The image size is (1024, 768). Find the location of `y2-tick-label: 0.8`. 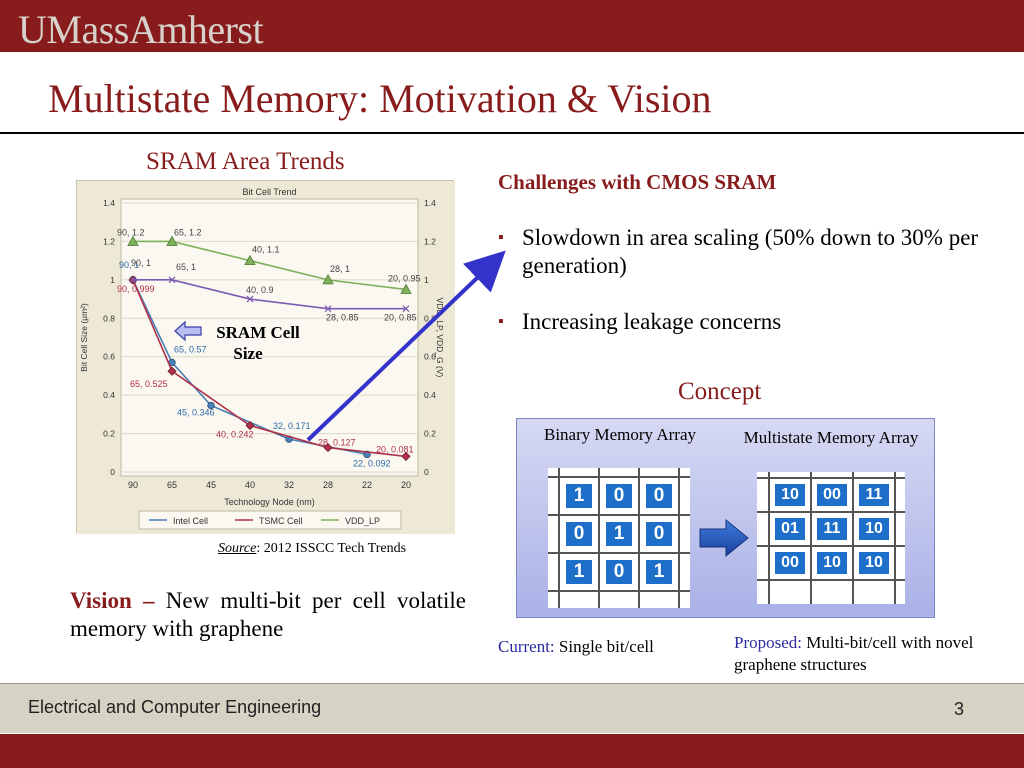

y2-tick-label: 0.8 is located at coordinates (430, 318).